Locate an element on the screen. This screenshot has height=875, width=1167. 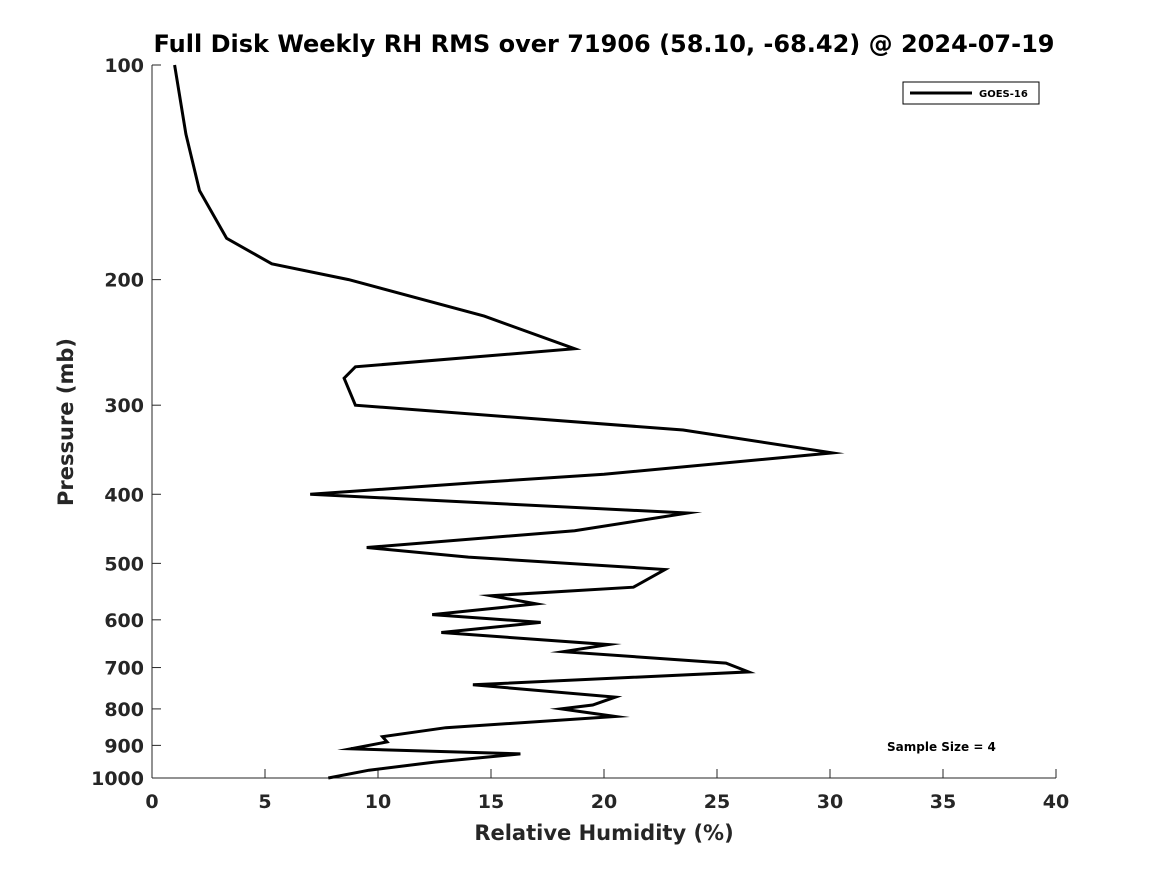
y-tick-label: 700 is located at coordinates (124, 669).